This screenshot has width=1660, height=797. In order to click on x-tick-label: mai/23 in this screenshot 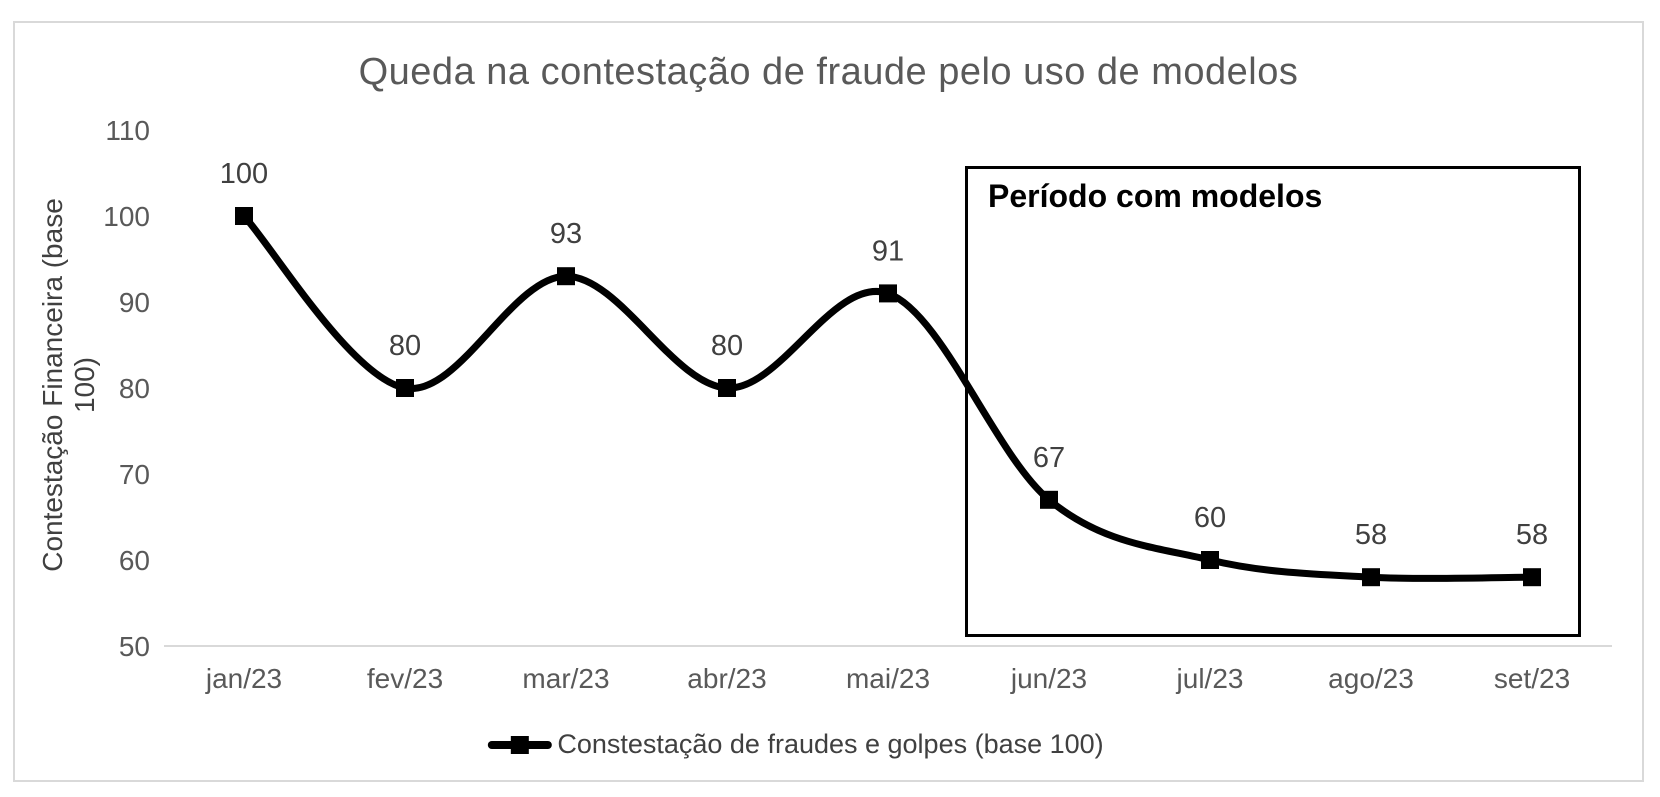, I will do `click(888, 678)`.